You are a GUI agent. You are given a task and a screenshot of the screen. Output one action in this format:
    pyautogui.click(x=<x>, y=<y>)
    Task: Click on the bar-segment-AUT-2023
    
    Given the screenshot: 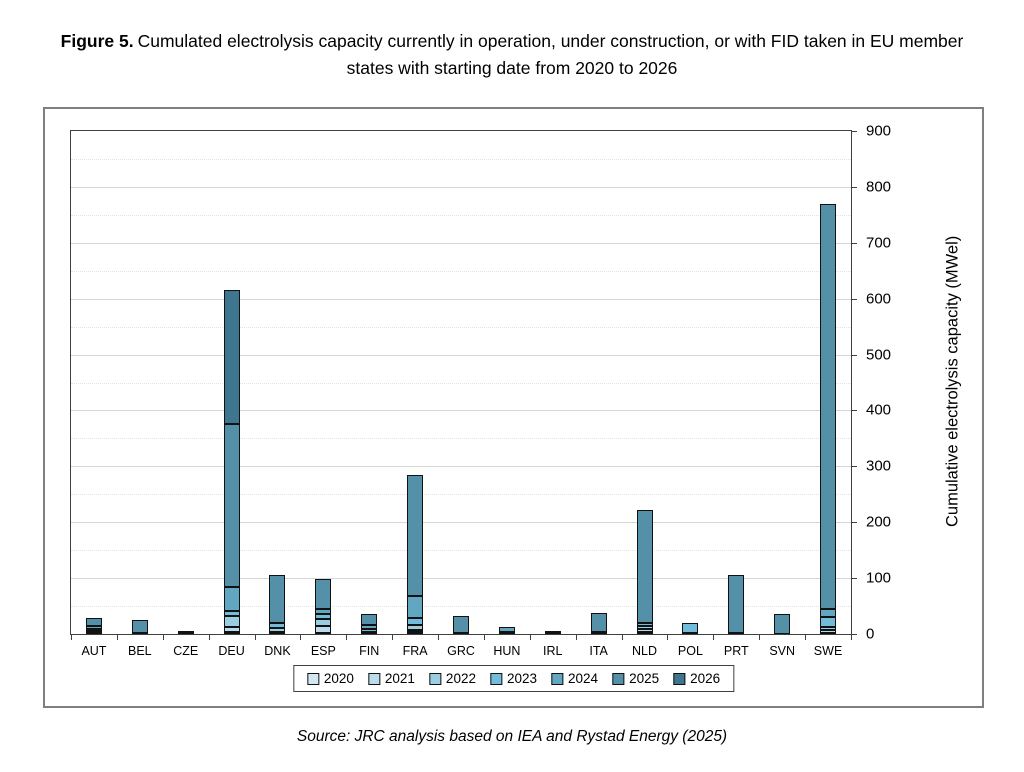 What is the action you would take?
    pyautogui.click(x=93, y=629)
    